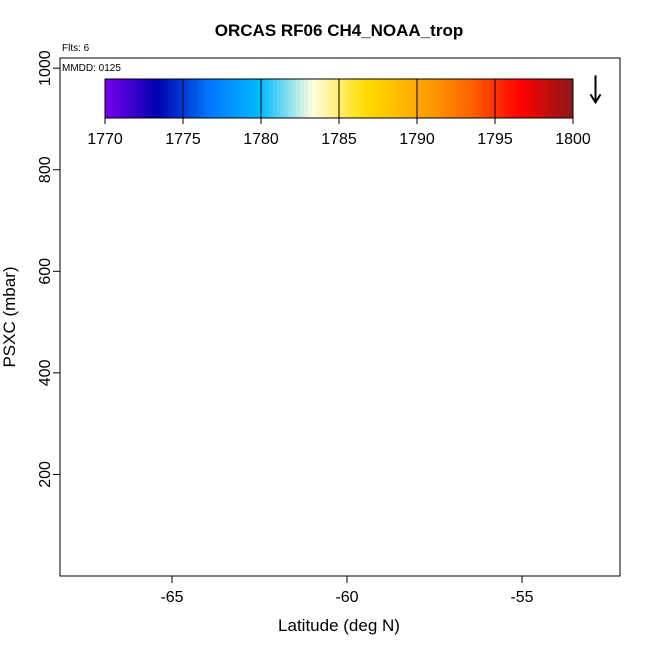 Image resolution: width=650 pixels, height=650 pixels. What do you see at coordinates (183, 139) in the screenshot?
I see `colorbar-tick-label: 1775` at bounding box center [183, 139].